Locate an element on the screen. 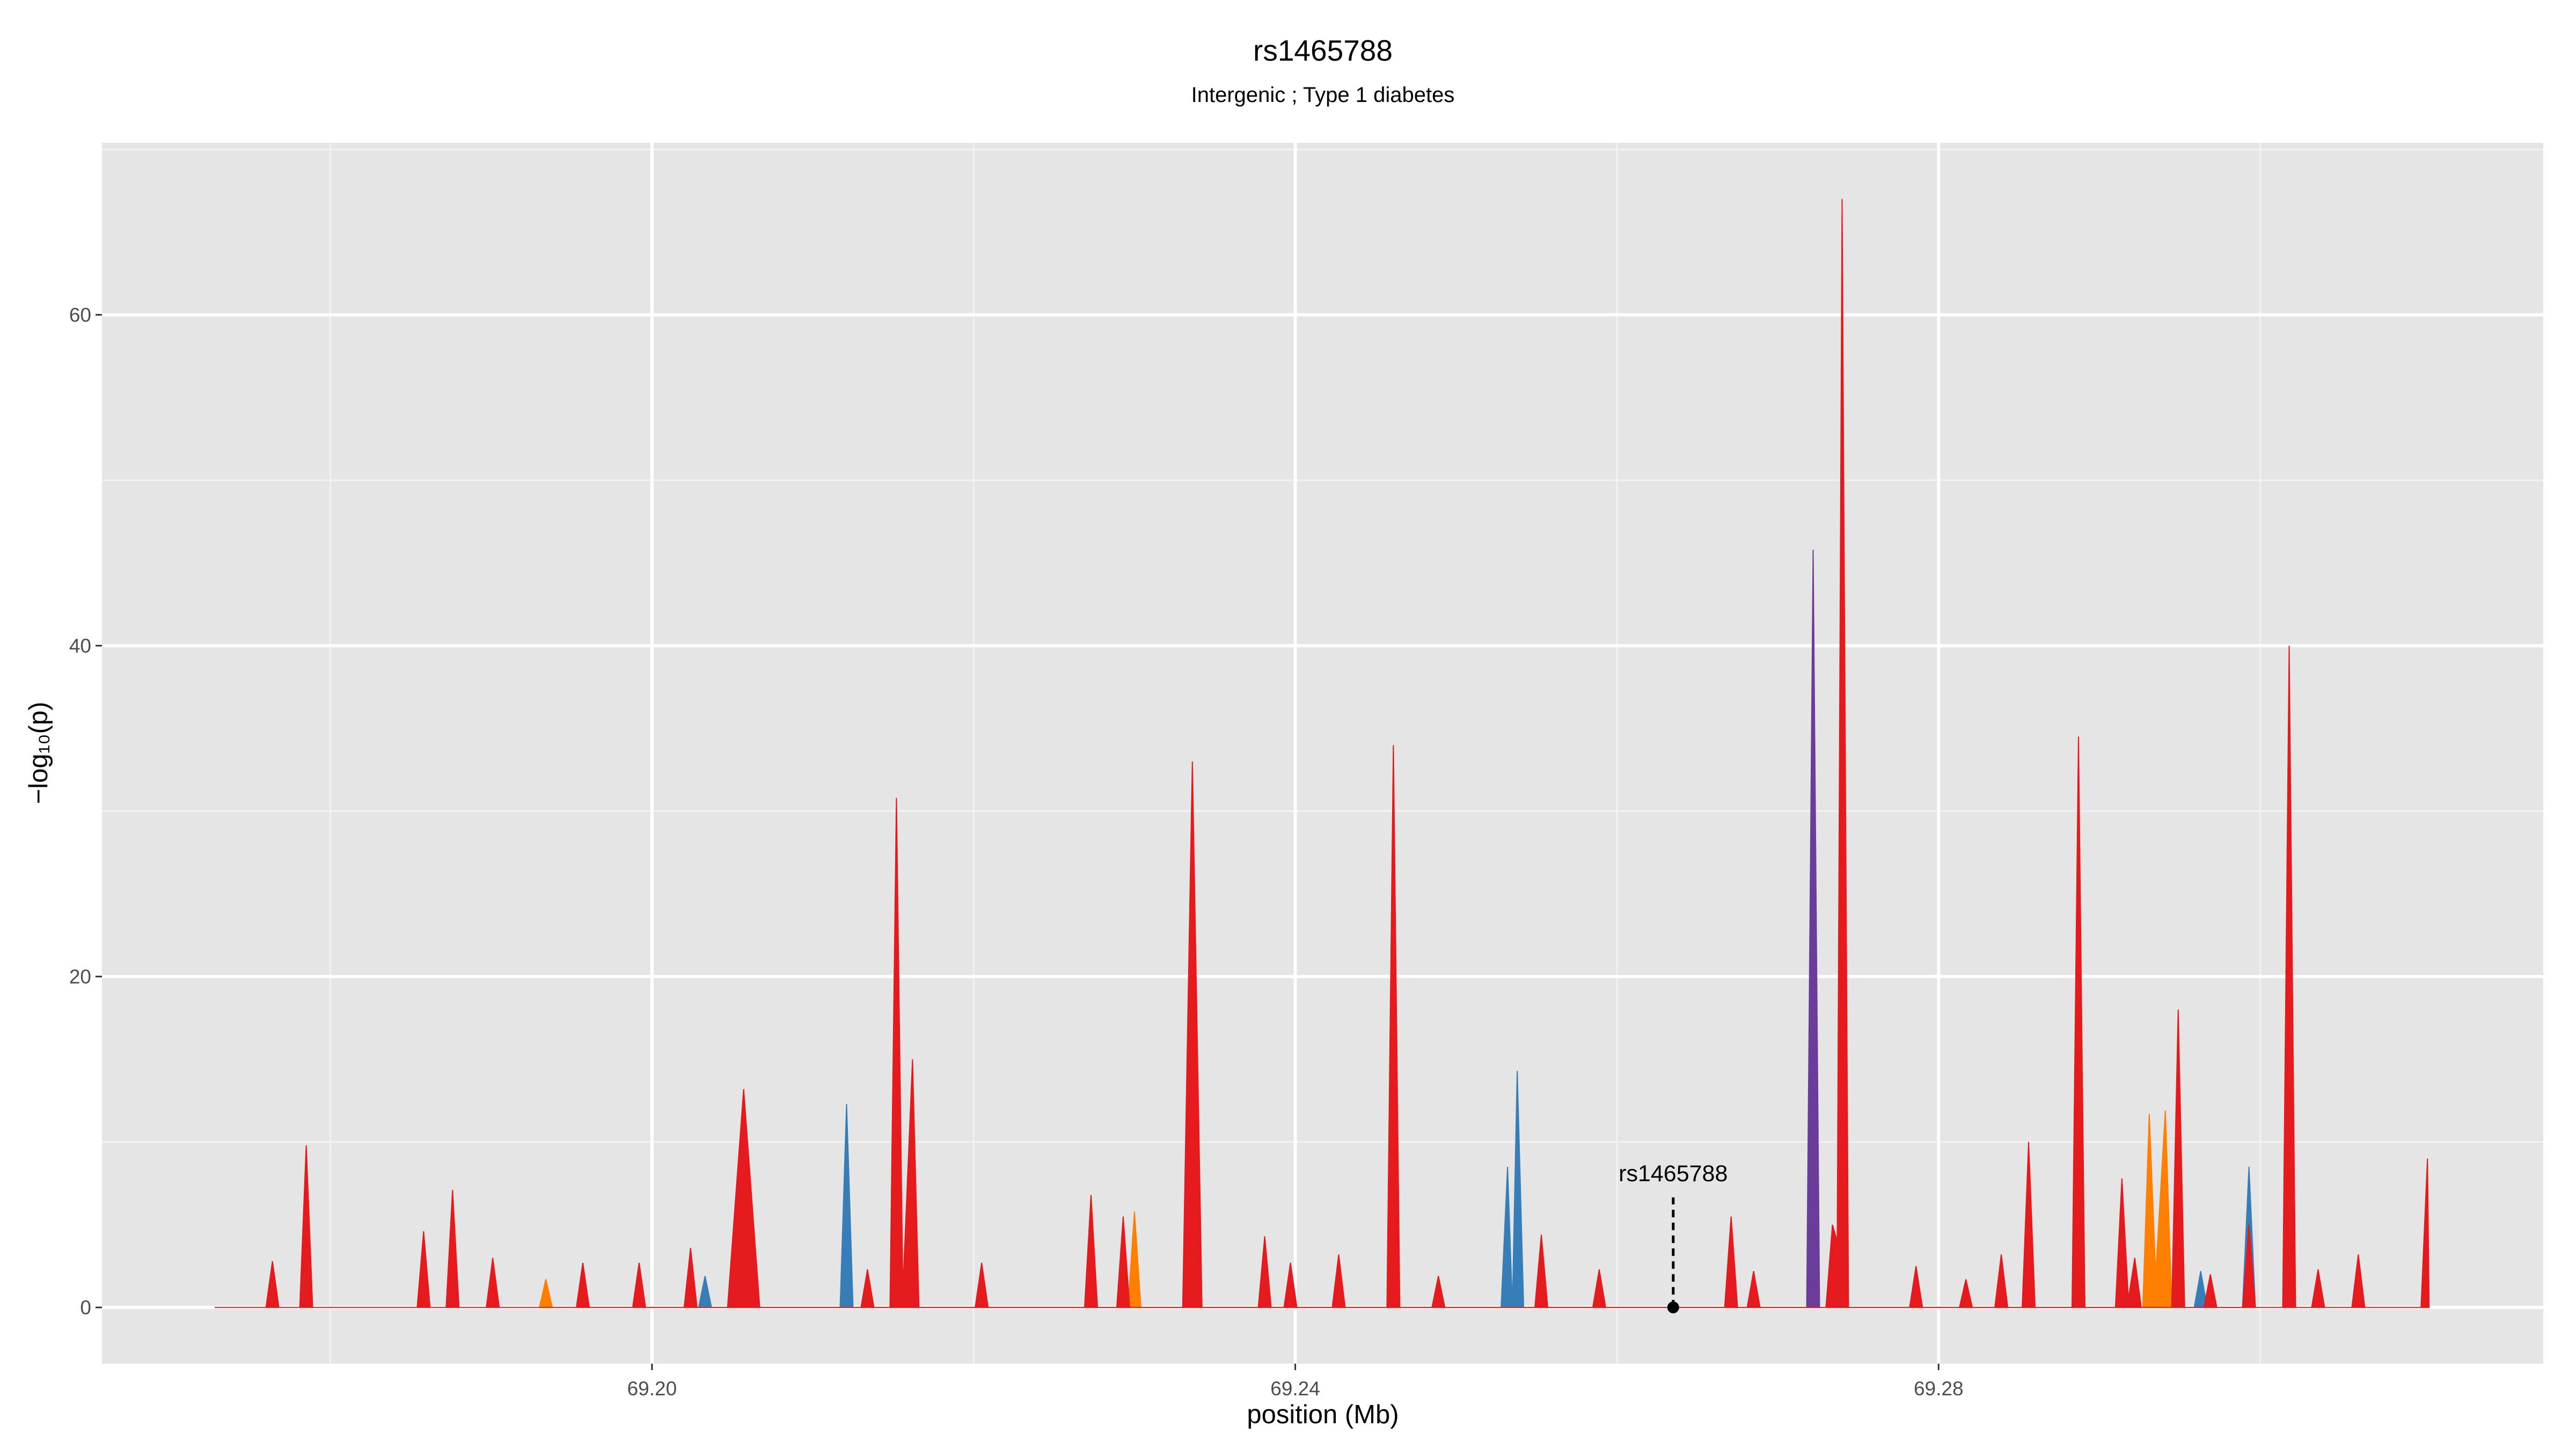  y-tick-label: 20 is located at coordinates (80, 977).